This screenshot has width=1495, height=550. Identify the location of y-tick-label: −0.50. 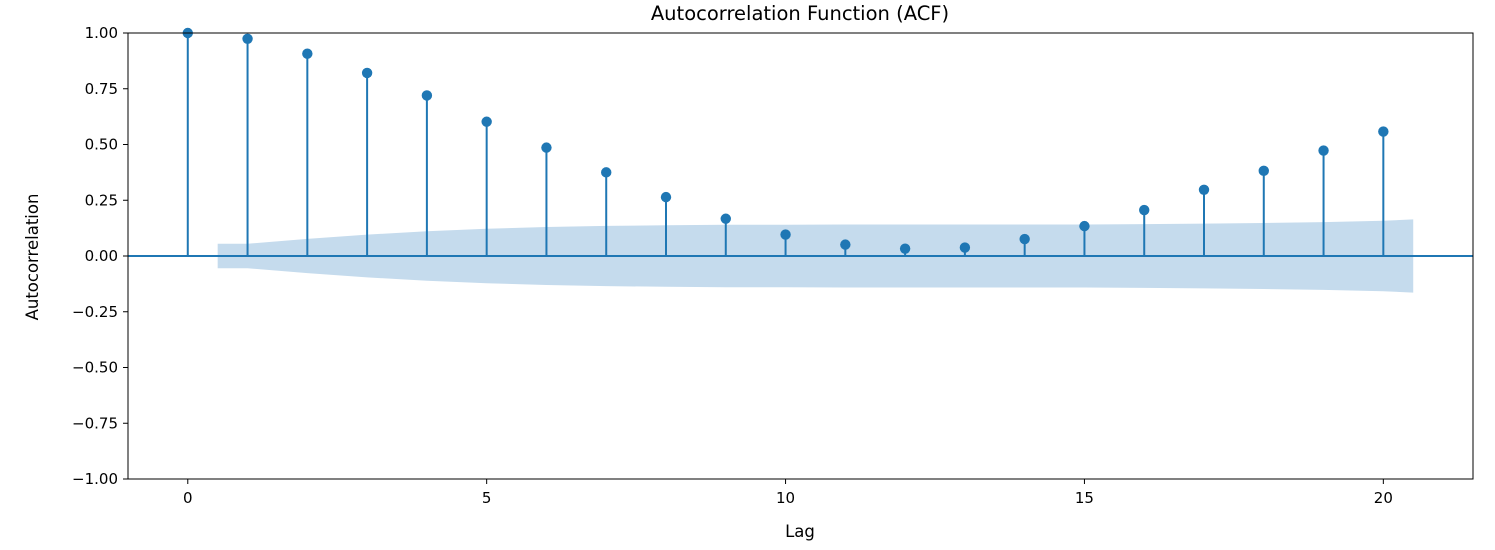
(95, 368).